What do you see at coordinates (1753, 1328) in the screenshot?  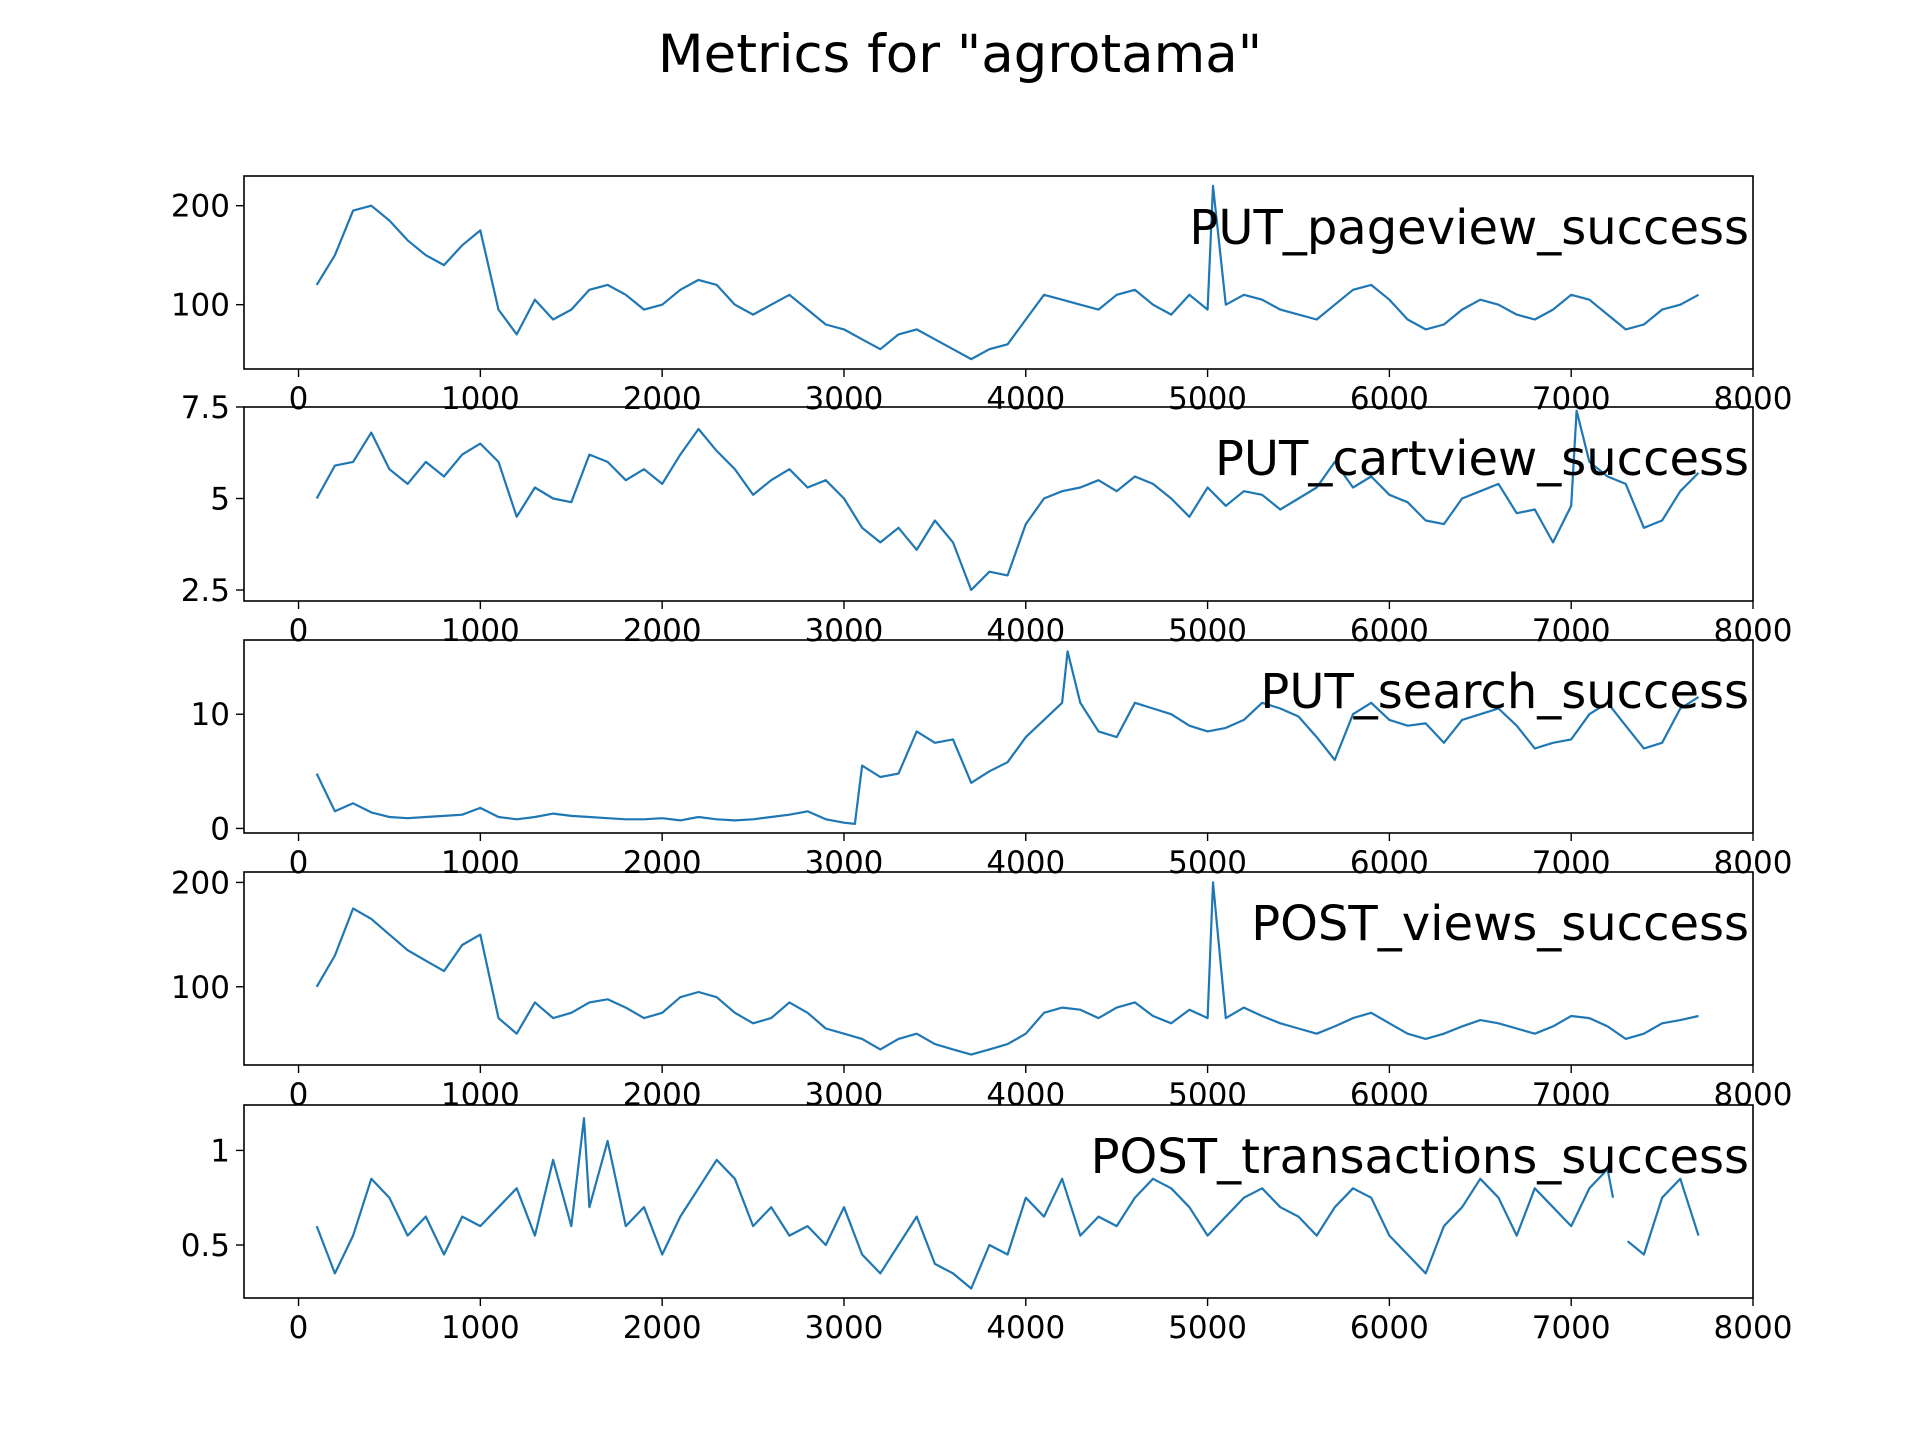 I see `x-tick-label: 8000` at bounding box center [1753, 1328].